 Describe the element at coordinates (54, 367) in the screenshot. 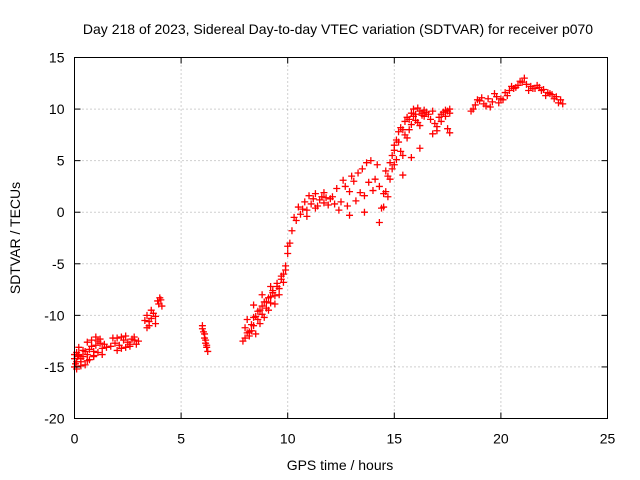

I see `y-tick-label: -15` at that location.